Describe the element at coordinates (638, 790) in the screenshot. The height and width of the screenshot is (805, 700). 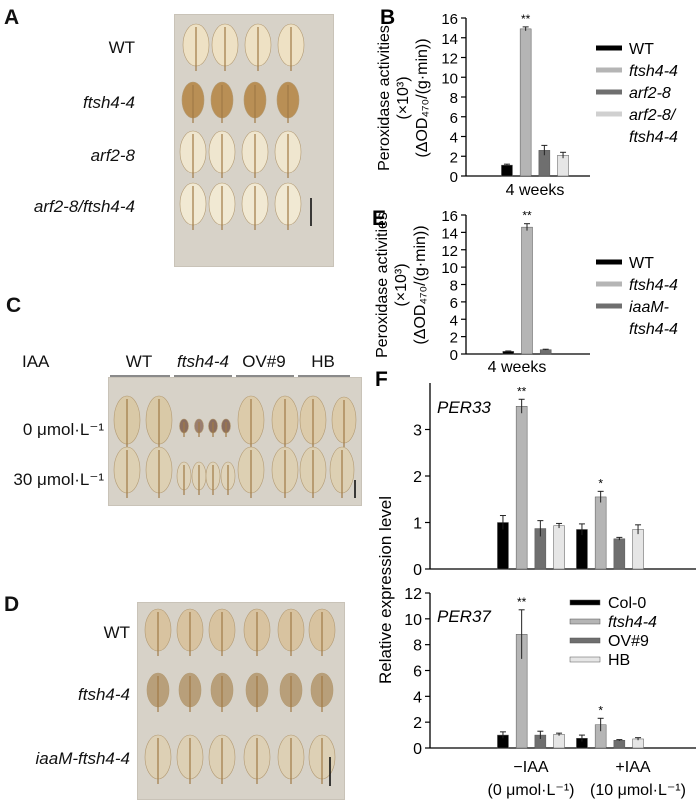
I see `x-subcategory-f-1: (10 μmol·L⁻¹)` at that location.